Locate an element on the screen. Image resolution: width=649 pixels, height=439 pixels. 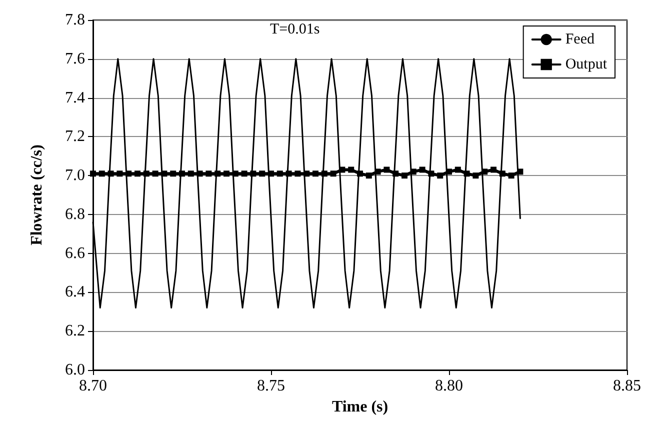
y-tick-label: 7.4 is located at coordinates (75, 97).